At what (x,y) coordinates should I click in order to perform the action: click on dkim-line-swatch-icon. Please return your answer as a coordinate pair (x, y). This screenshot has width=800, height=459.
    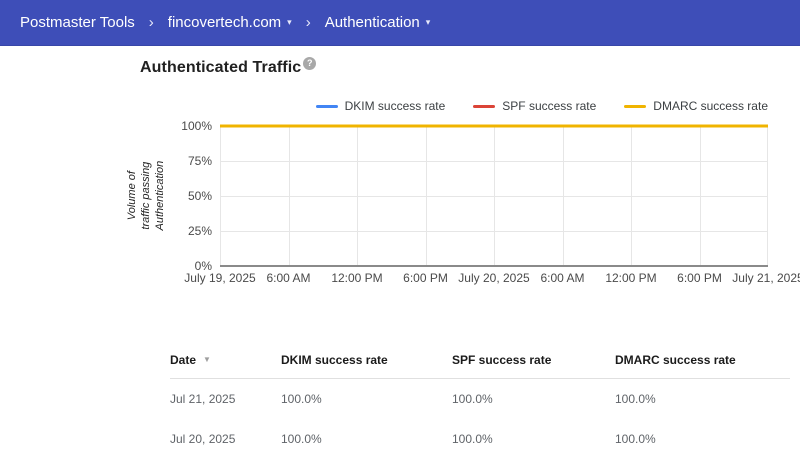
    Looking at the image, I should click on (326, 106).